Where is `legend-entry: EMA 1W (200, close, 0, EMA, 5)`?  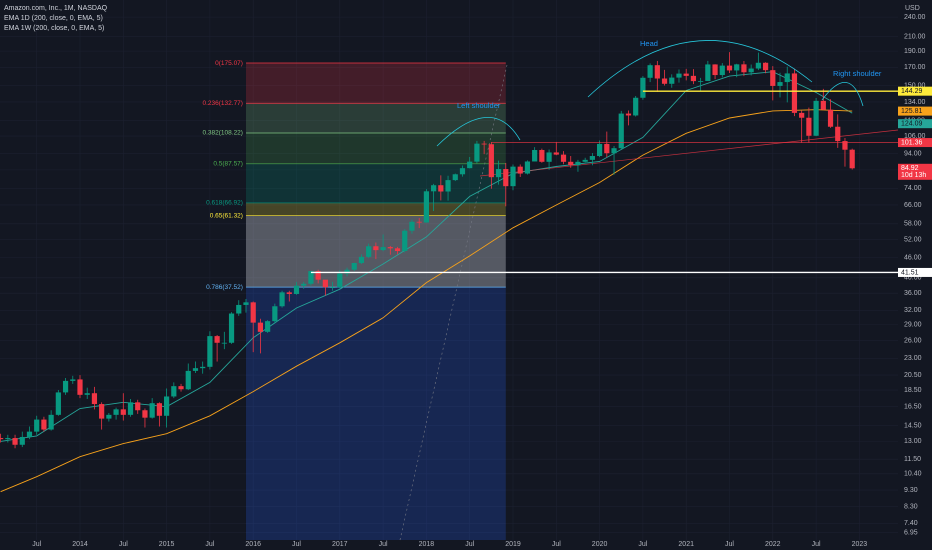
legend-entry: EMA 1W (200, close, 0, EMA, 5) is located at coordinates (54, 28).